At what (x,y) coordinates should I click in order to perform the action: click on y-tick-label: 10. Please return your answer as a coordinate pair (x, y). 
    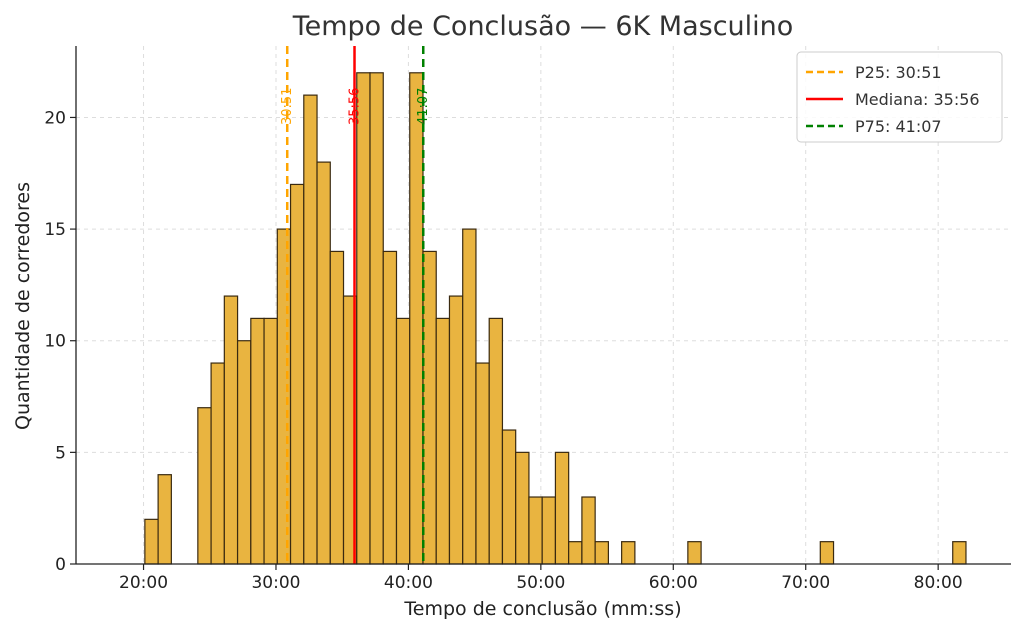
    Looking at the image, I should click on (55, 342).